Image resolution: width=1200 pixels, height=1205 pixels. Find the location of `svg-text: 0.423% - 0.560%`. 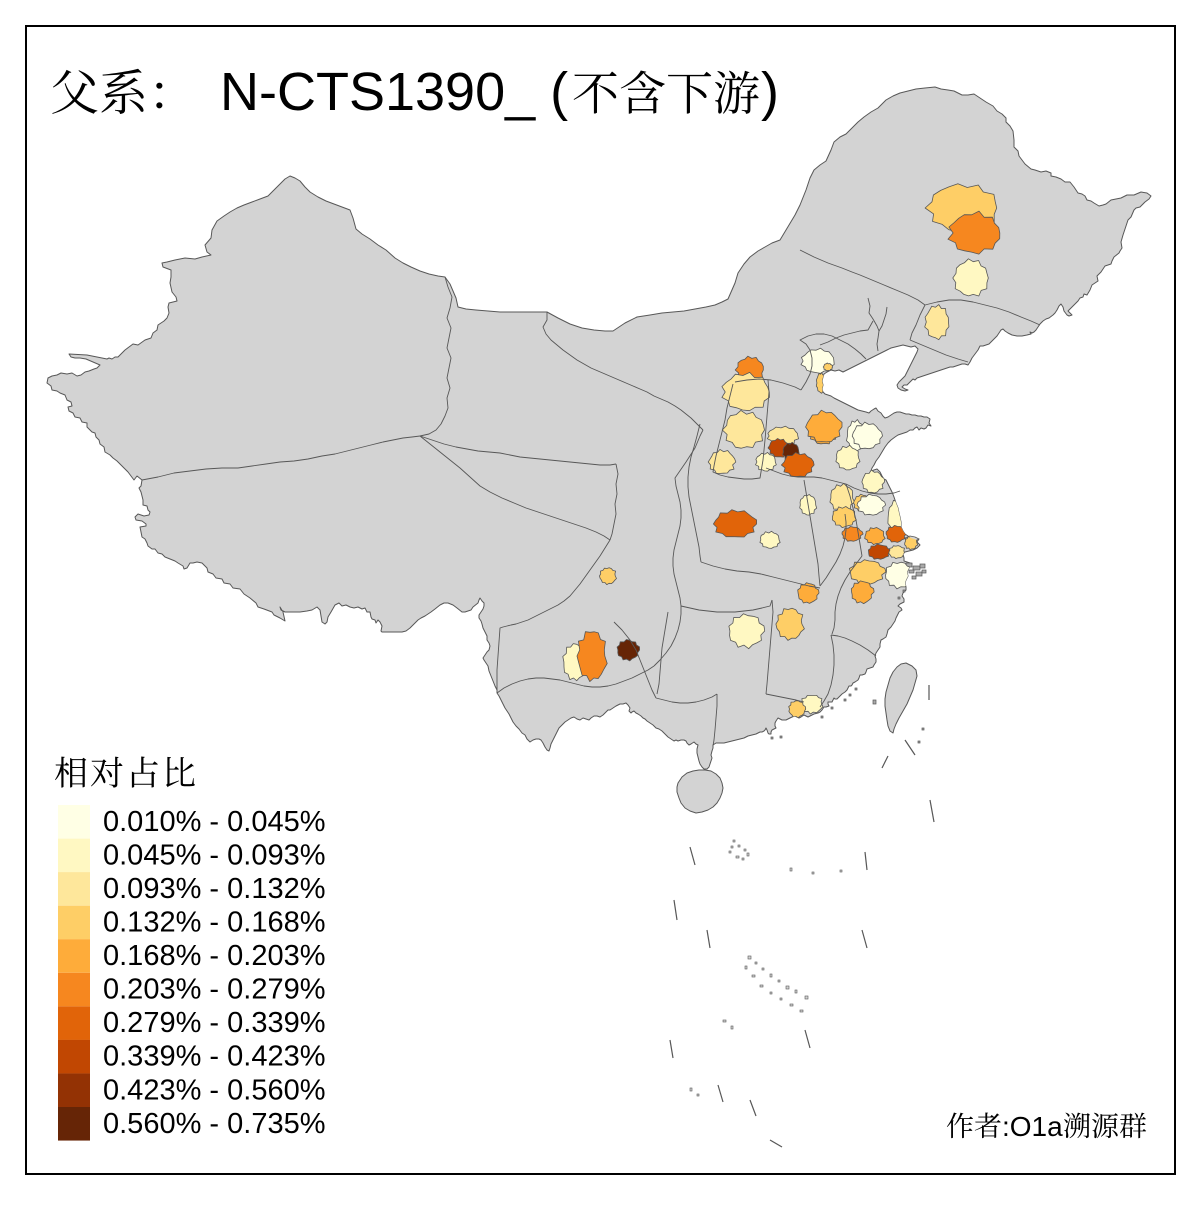

svg-text: 0.423% - 0.560% is located at coordinates (214, 1090).